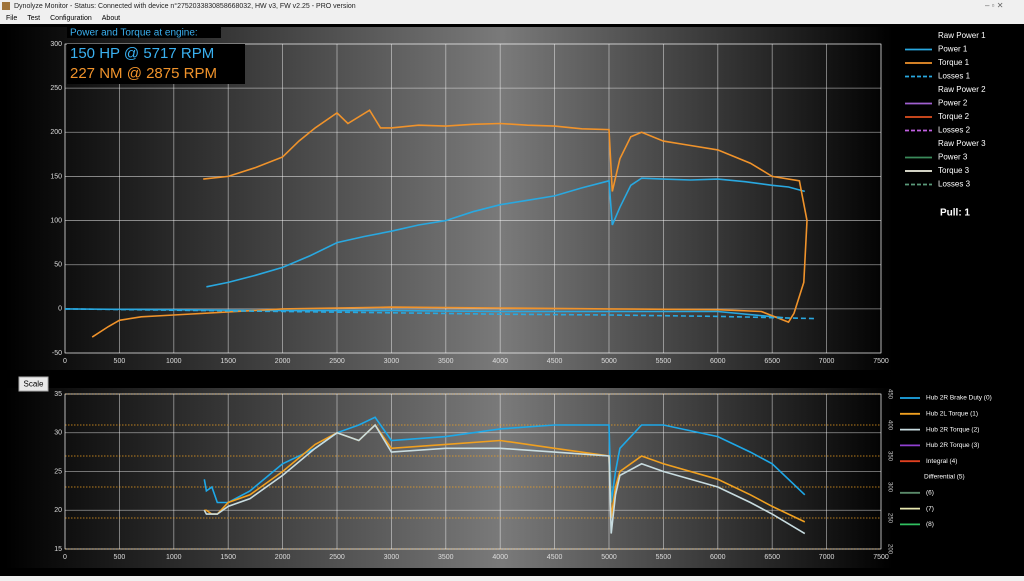 The height and width of the screenshot is (581, 1024). I want to click on y-tick-label: 20, so click(58, 510).